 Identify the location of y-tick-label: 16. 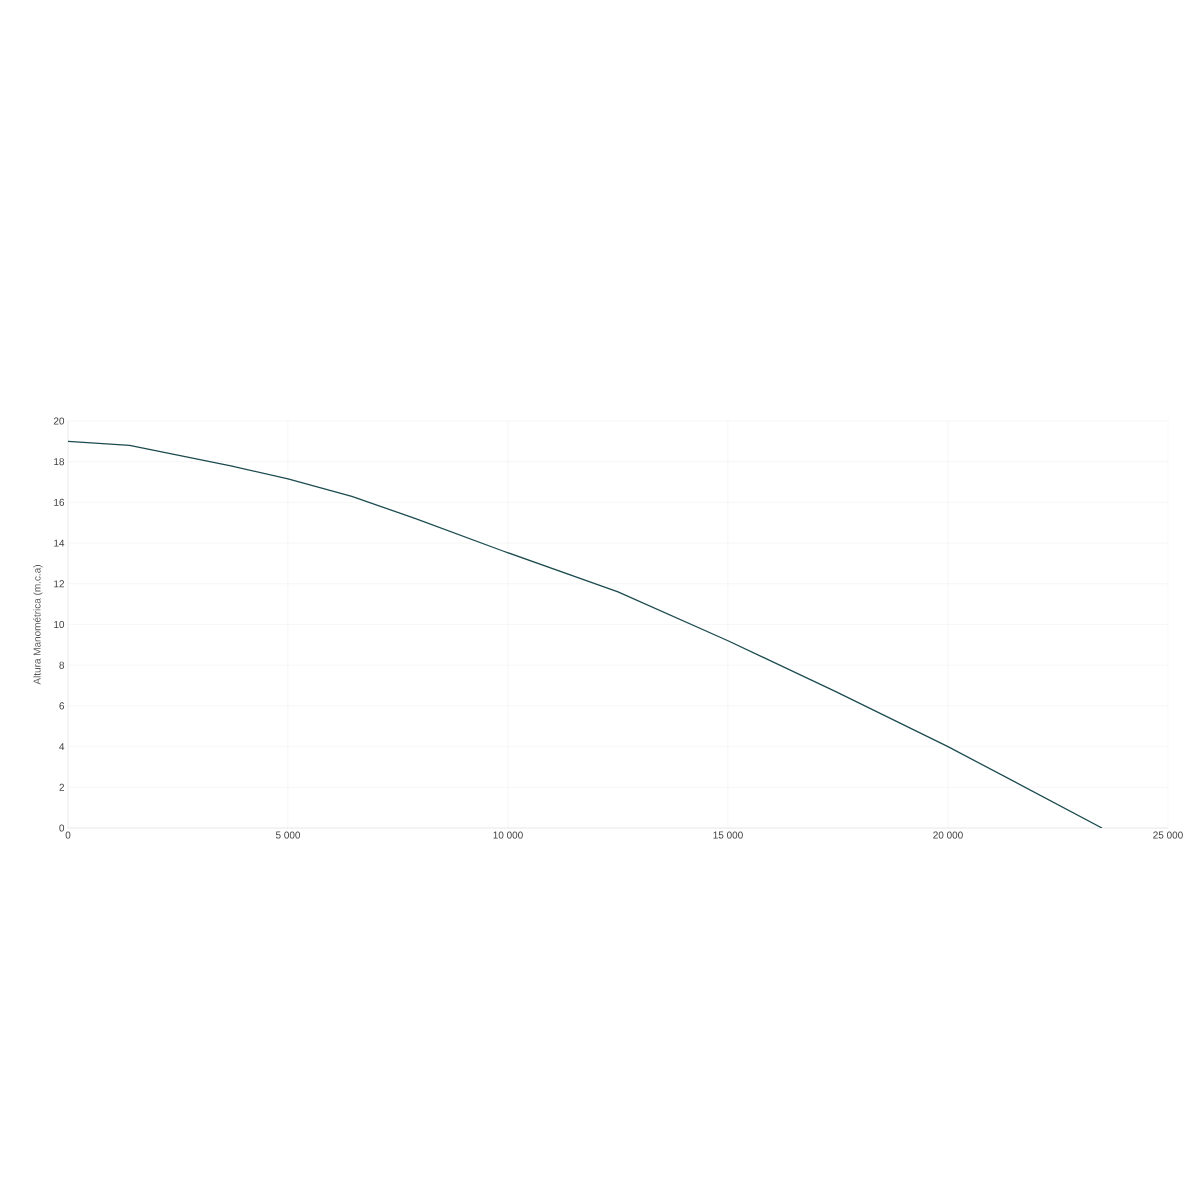
(59, 502).